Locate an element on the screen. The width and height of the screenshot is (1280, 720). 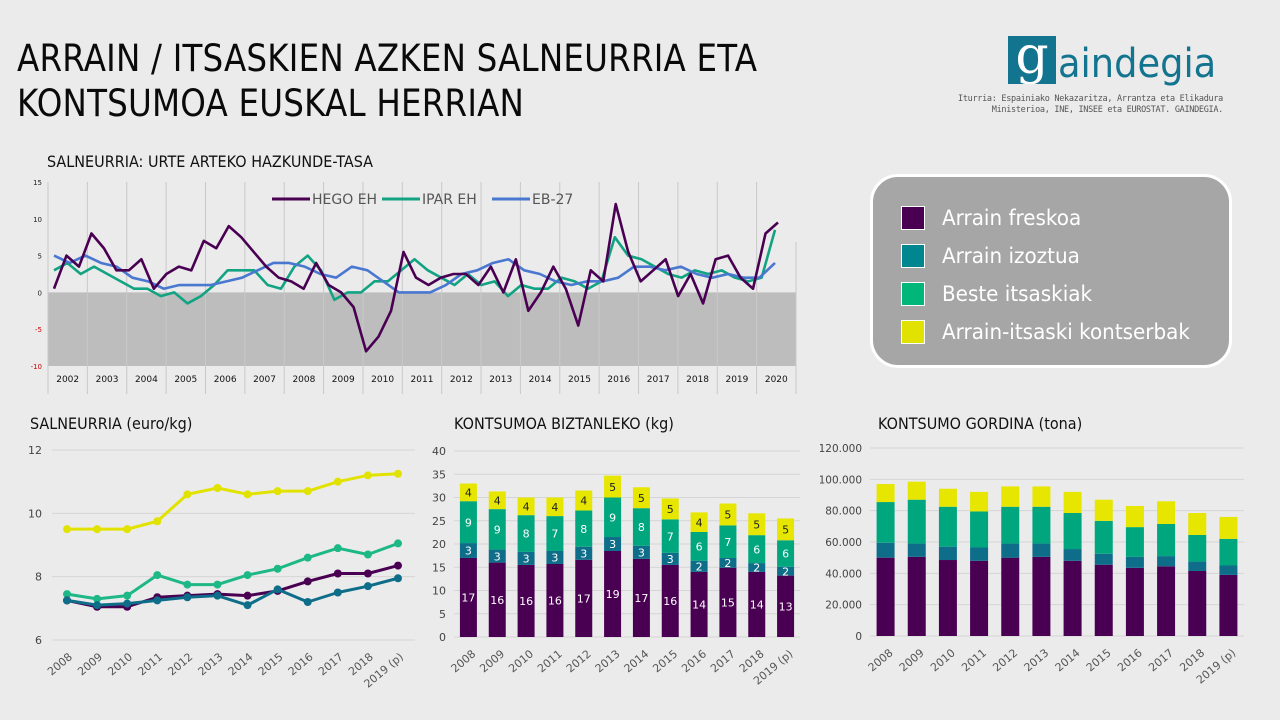
x-tick-label-2011: 2011 is located at coordinates (974, 660).